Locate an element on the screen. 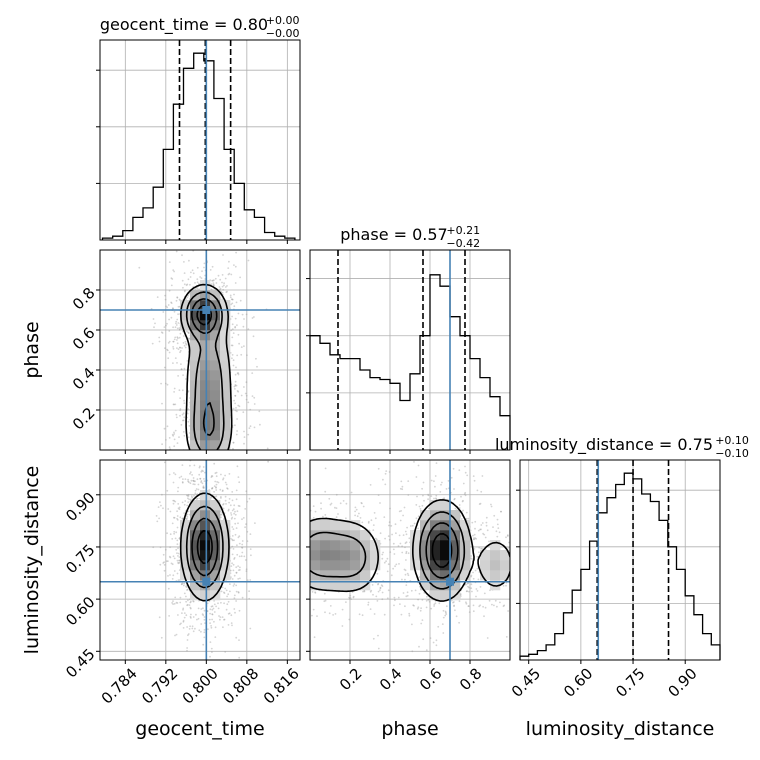 This screenshot has height=760, width=760. hist-panel-phase: phase = 0.57+0.21−0.42 is located at coordinates (408, 339).